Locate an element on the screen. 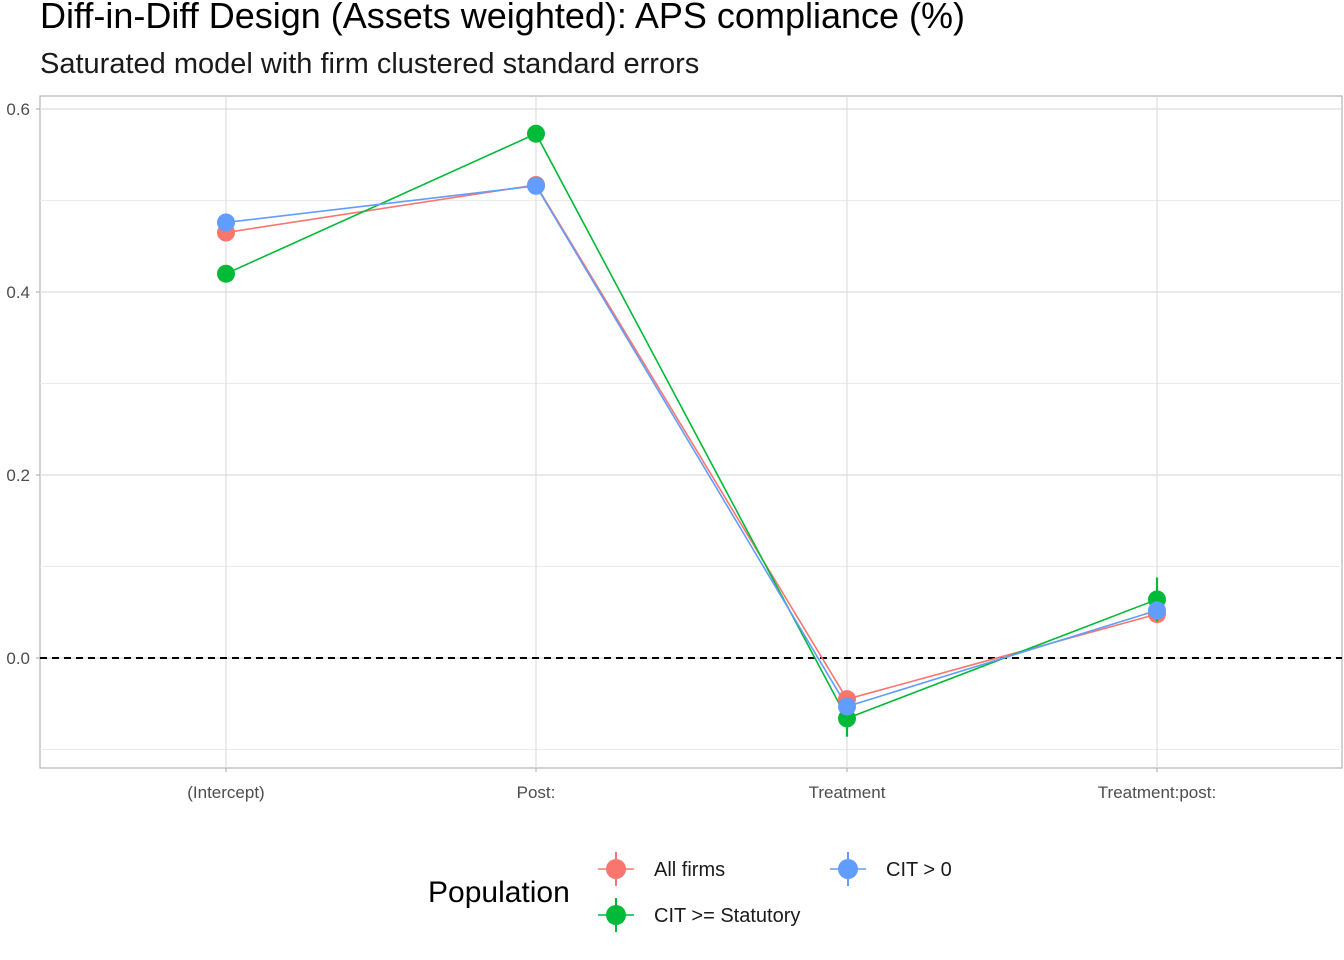  legend-key-point-all-firms is located at coordinates (616, 869).